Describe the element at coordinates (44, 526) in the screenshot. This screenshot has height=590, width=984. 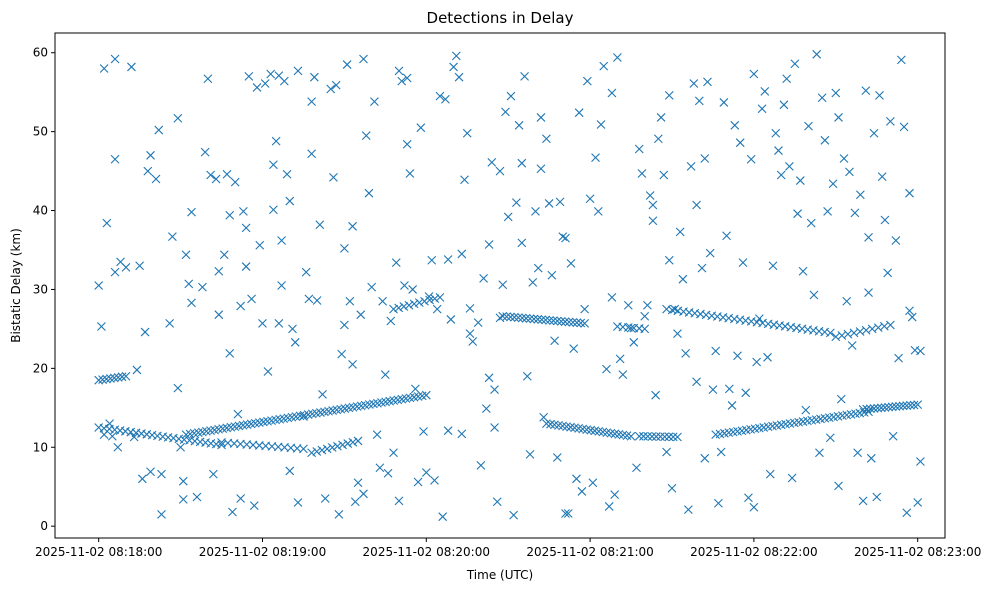
I see `y-tick-label: 0` at that location.